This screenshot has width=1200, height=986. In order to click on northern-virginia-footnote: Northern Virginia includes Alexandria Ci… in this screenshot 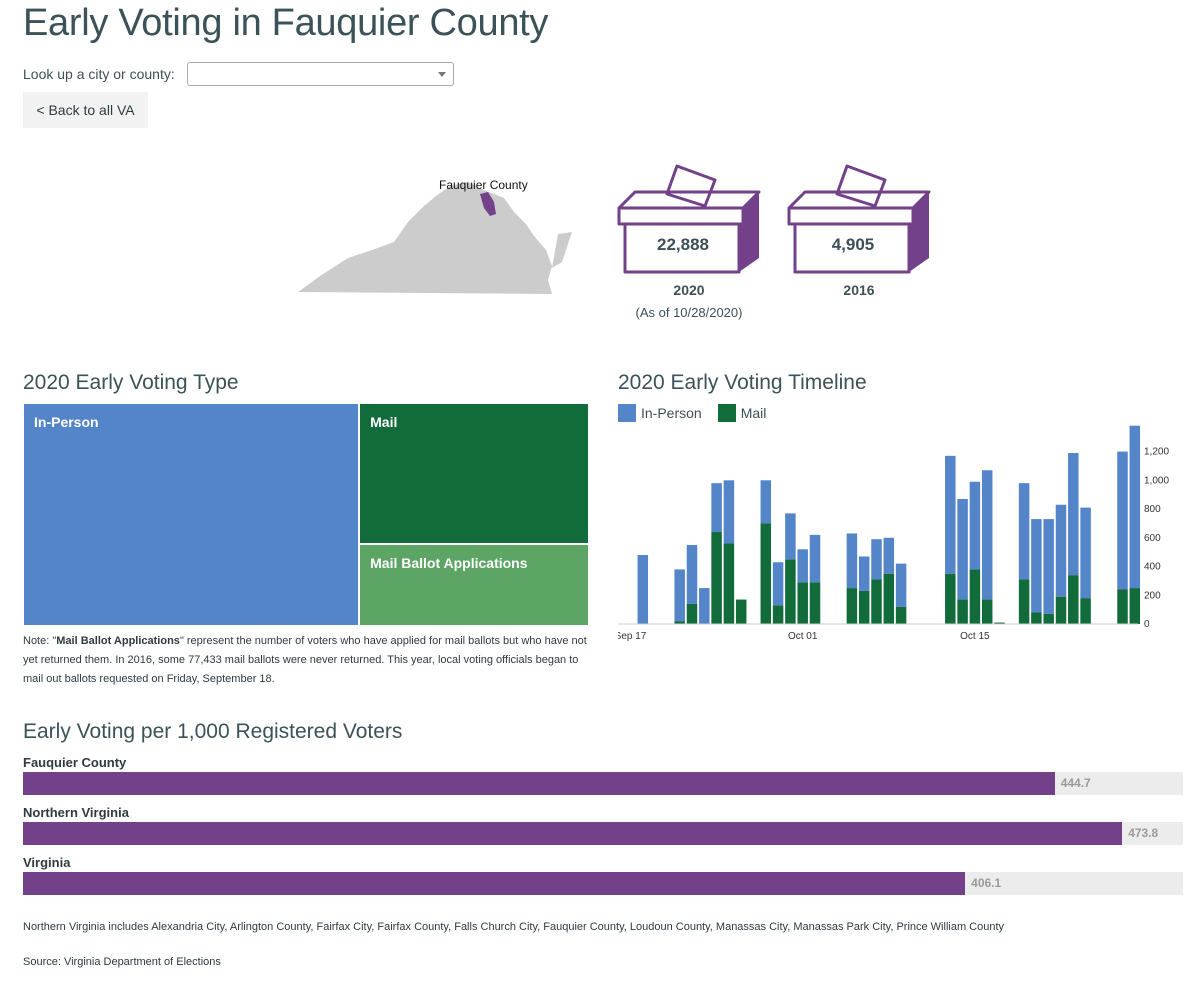, I will do `click(514, 927)`.